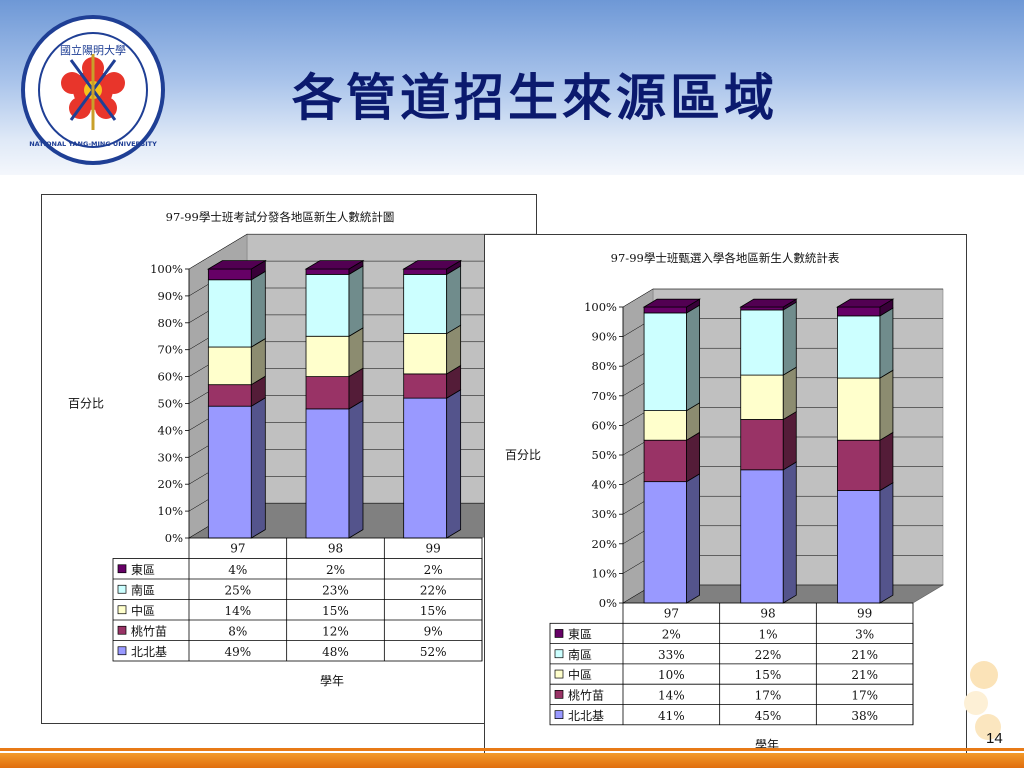 This screenshot has height=768, width=1024. What do you see at coordinates (512, 749) in the screenshot?
I see `footer-line` at bounding box center [512, 749].